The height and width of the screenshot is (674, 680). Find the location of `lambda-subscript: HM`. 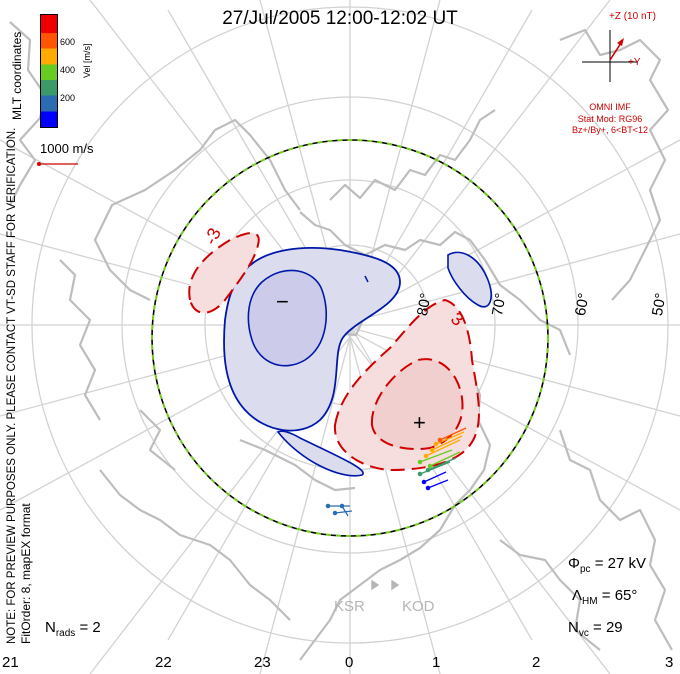

lambda-subscript: HM is located at coordinates (590, 601).